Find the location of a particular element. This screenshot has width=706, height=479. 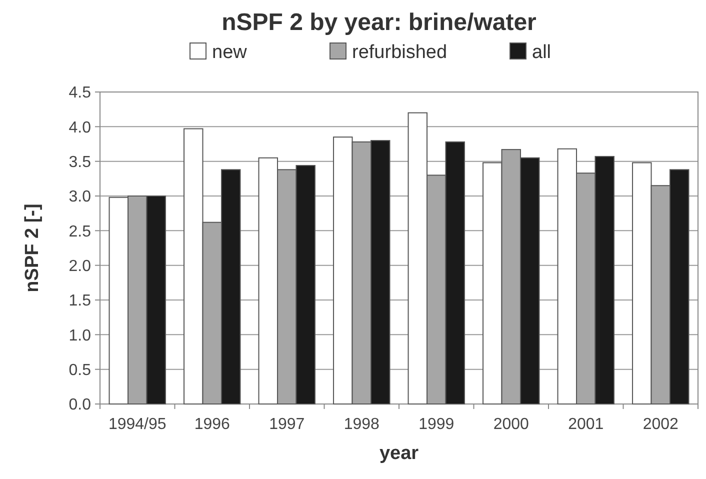

y-tick-label: 4.0 is located at coordinates (80, 127).